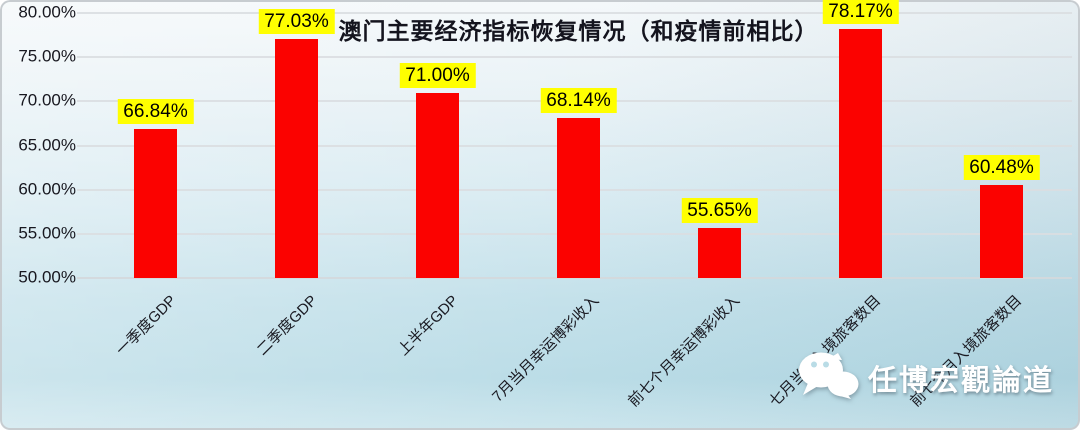  I want to click on watermark: 任博宏觀論道, so click(926, 377).